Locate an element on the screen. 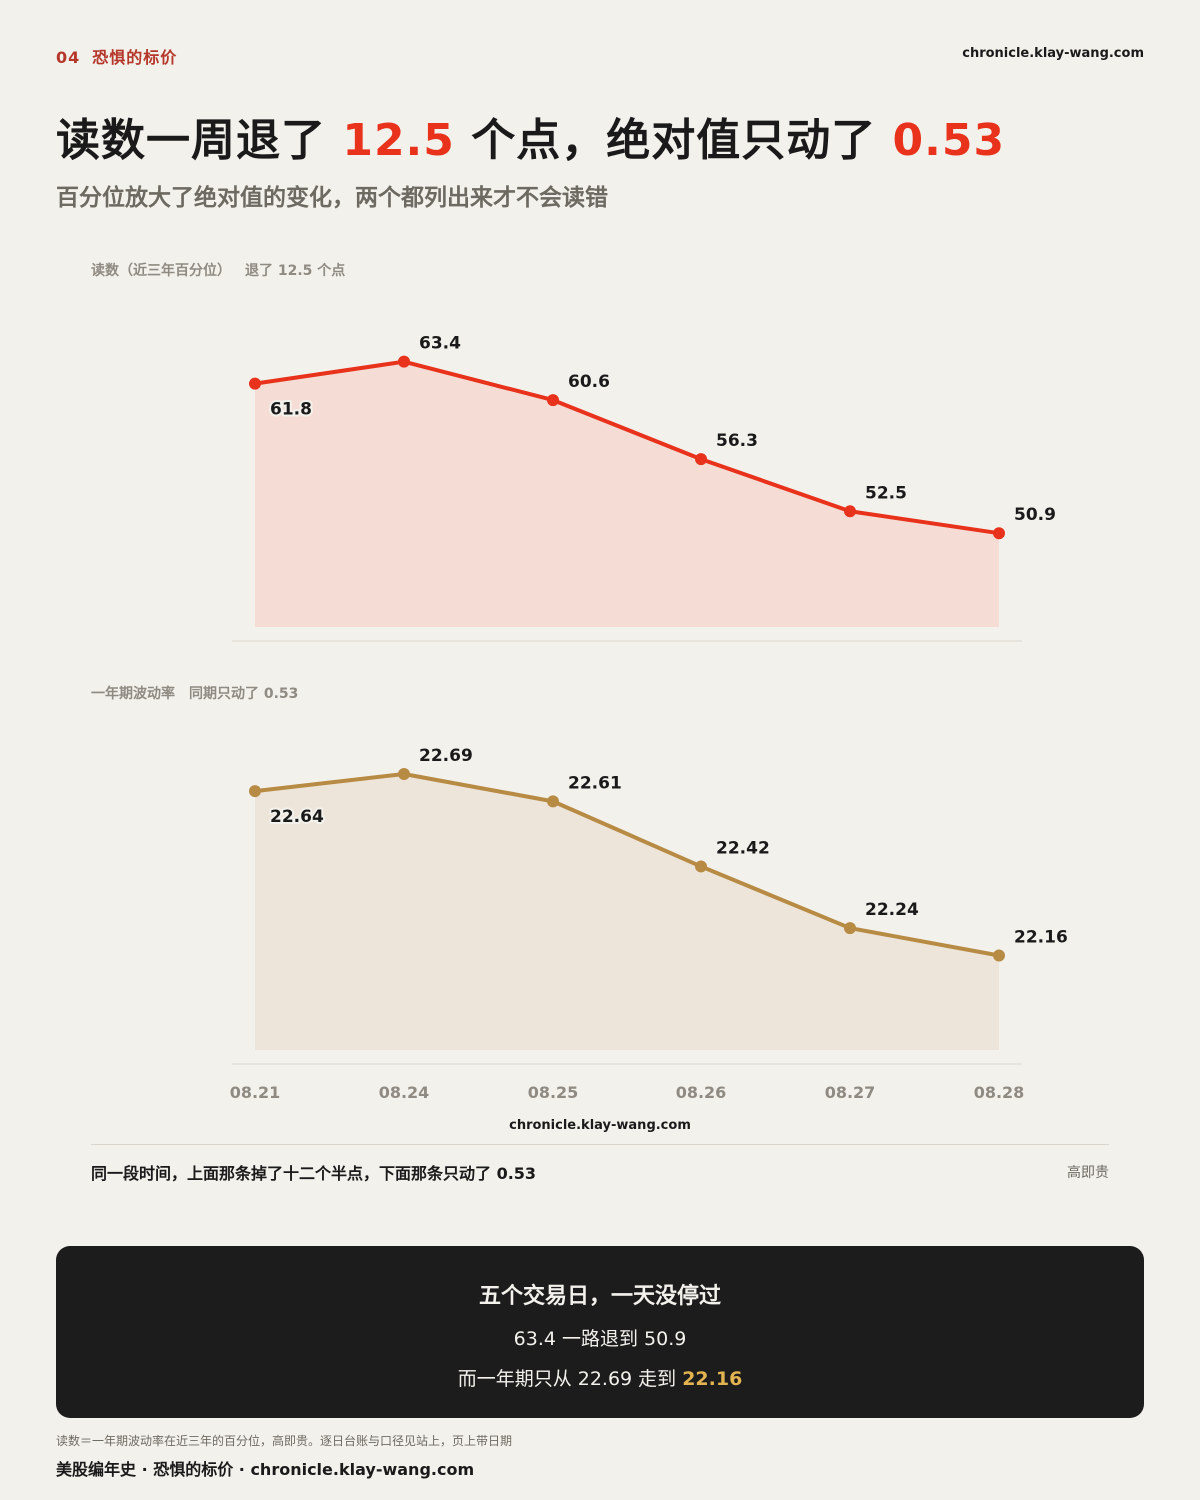 The image size is (1200, 1500). section-tag: 04 恐惧的标价 is located at coordinates (116, 56).